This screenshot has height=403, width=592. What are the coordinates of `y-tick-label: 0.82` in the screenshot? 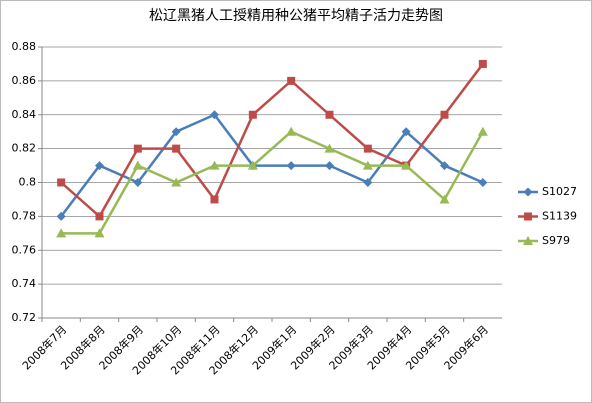 It's located at (24, 148).